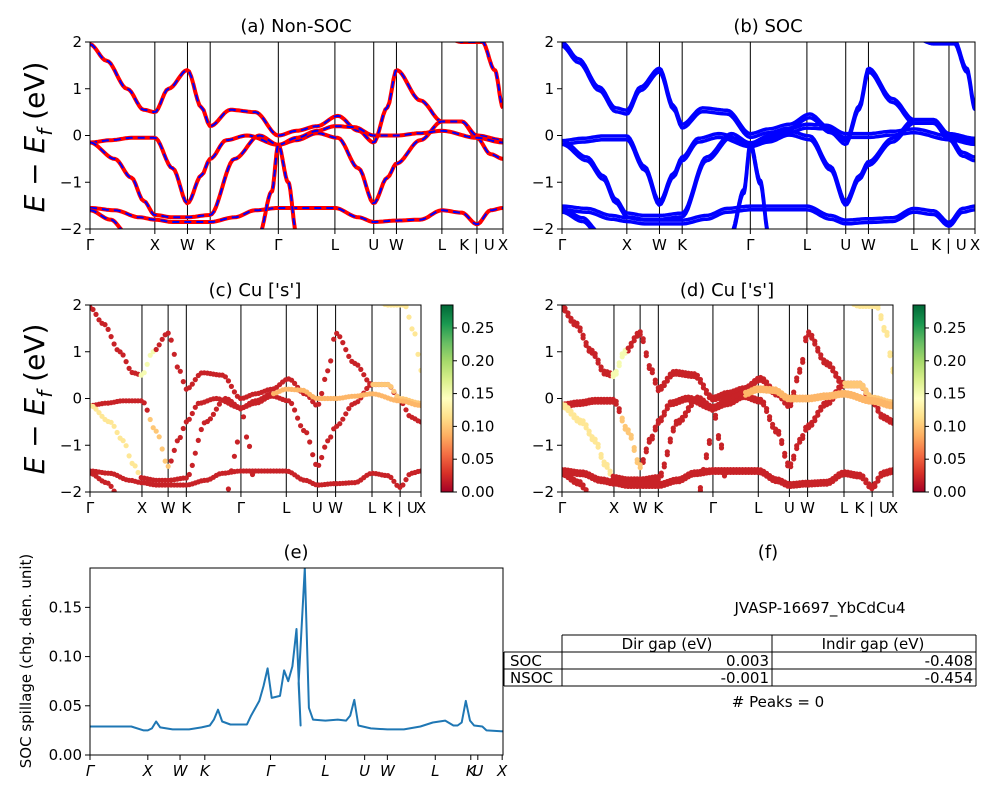  What do you see at coordinates (26, 661) in the screenshot?
I see `panel-e-ylabel: SOC spillage (chg. den. unit)` at bounding box center [26, 661].